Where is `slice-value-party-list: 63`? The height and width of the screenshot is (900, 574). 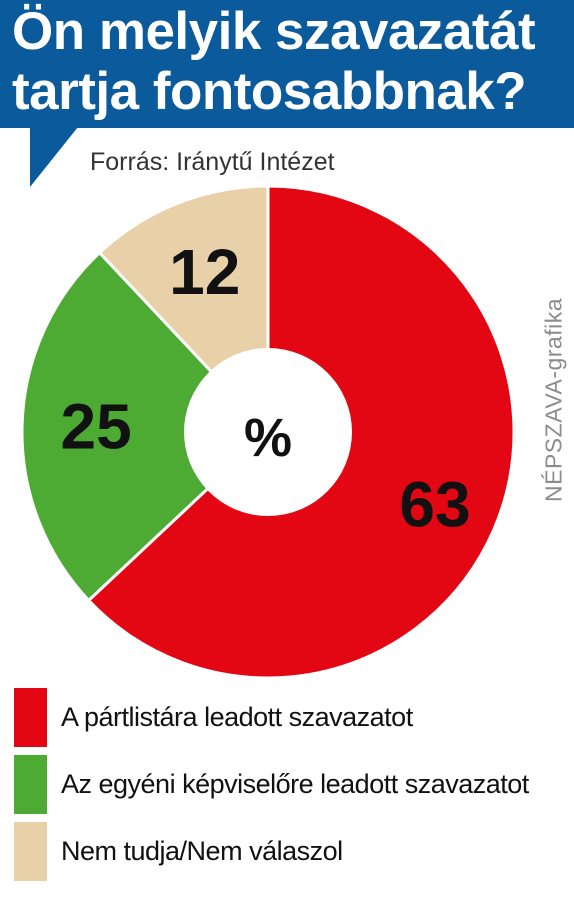 slice-value-party-list: 63 is located at coordinates (434, 504).